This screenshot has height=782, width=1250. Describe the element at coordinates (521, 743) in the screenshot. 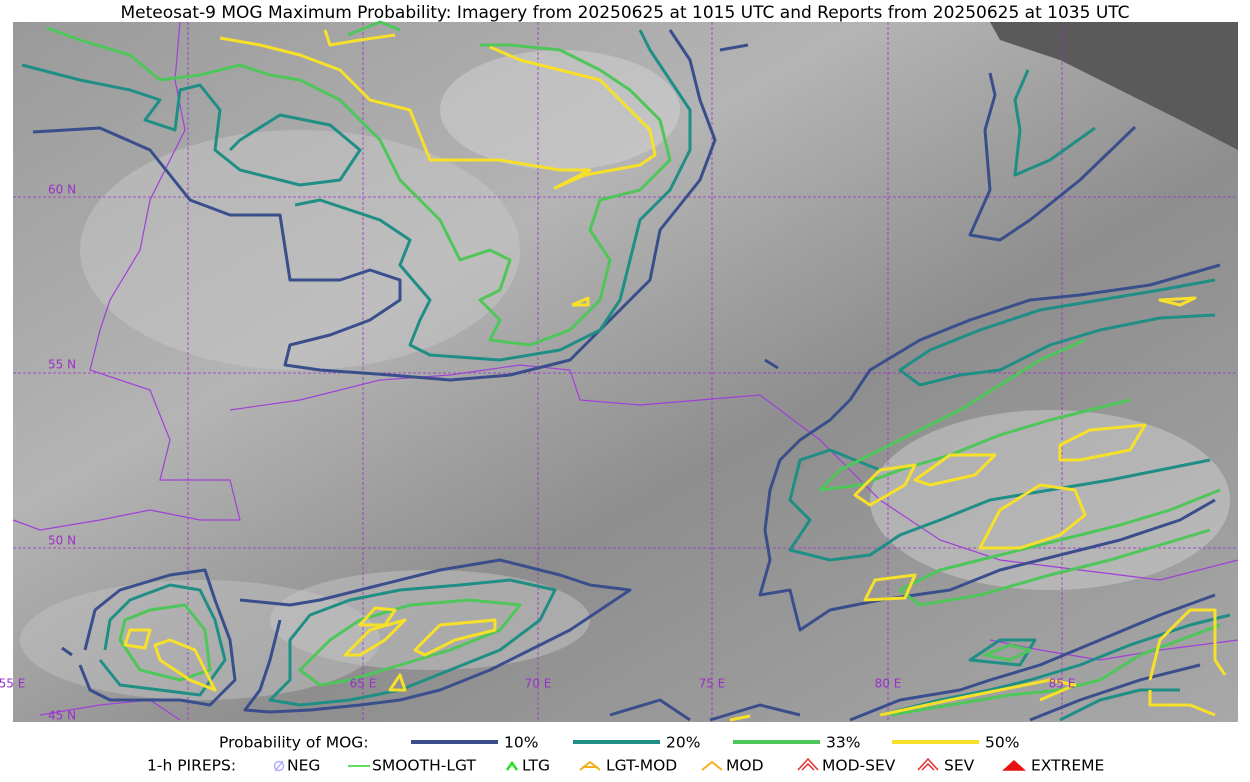

I see `legend-item: 10%` at that location.